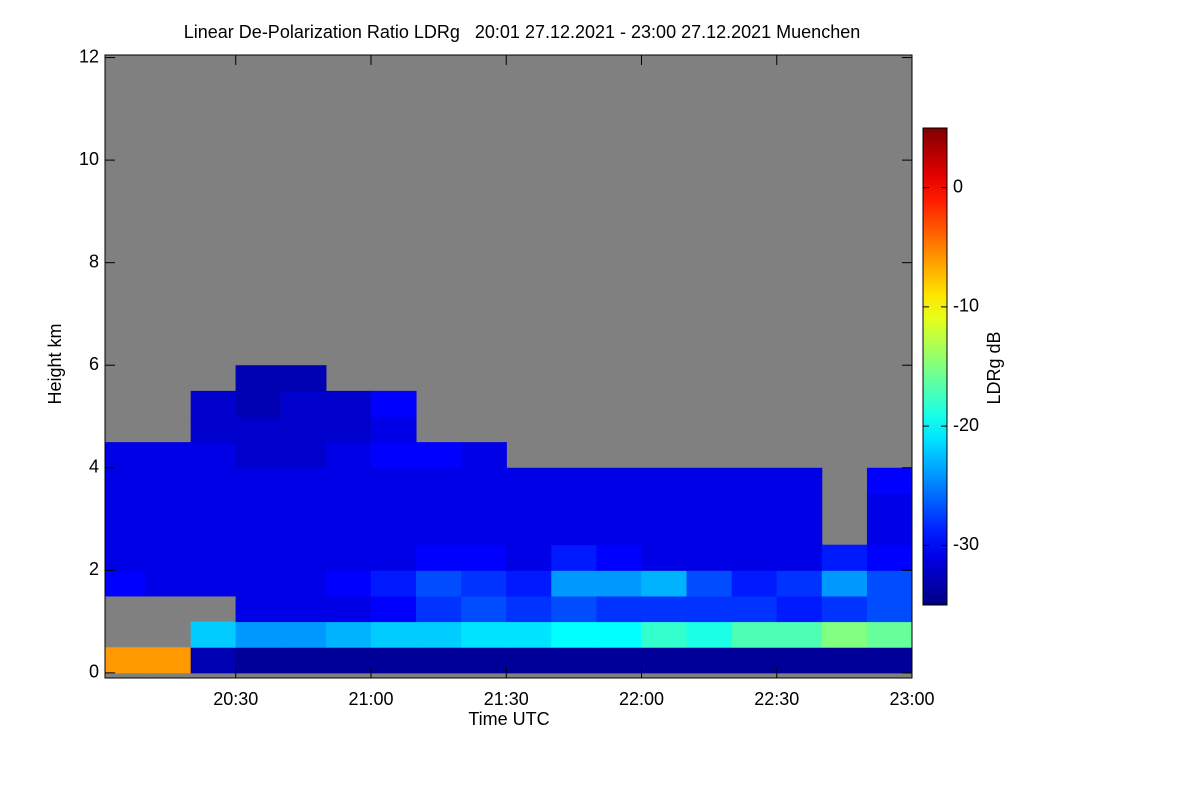 The height and width of the screenshot is (800, 1200). Describe the element at coordinates (94, 364) in the screenshot. I see `y-tick-label: 6` at that location.